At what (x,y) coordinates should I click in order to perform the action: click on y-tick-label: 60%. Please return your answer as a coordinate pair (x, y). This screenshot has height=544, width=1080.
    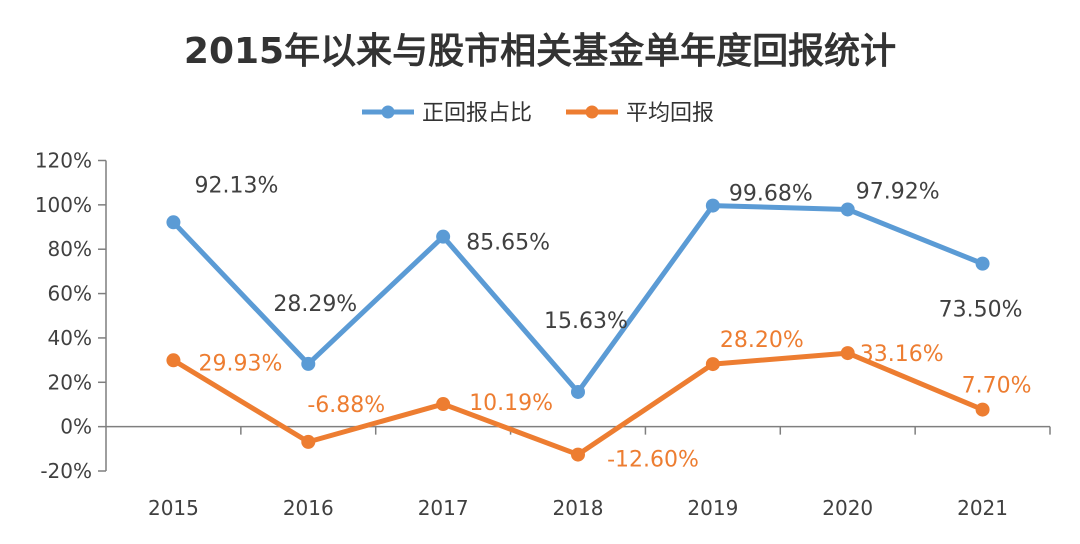
    Looking at the image, I should click on (70, 294).